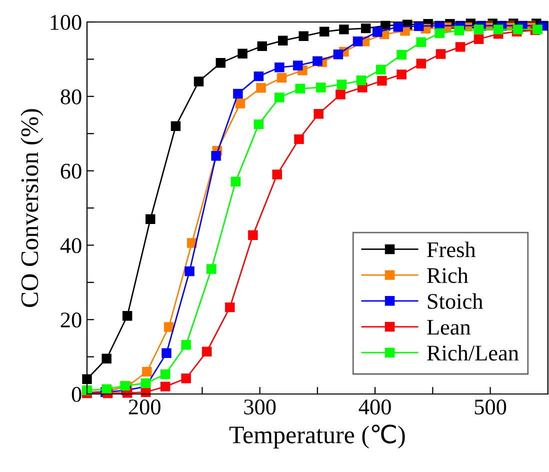  I want to click on x-tick-label: 400, so click(374, 407).